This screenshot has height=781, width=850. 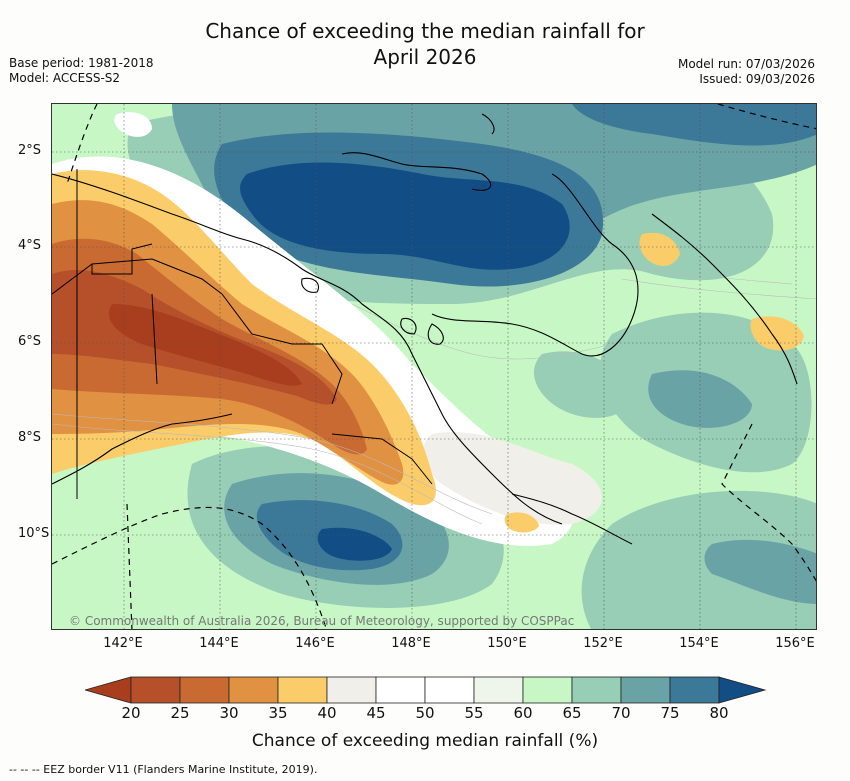 What do you see at coordinates (123, 643) in the screenshot?
I see `lon-label: 142°E` at bounding box center [123, 643].